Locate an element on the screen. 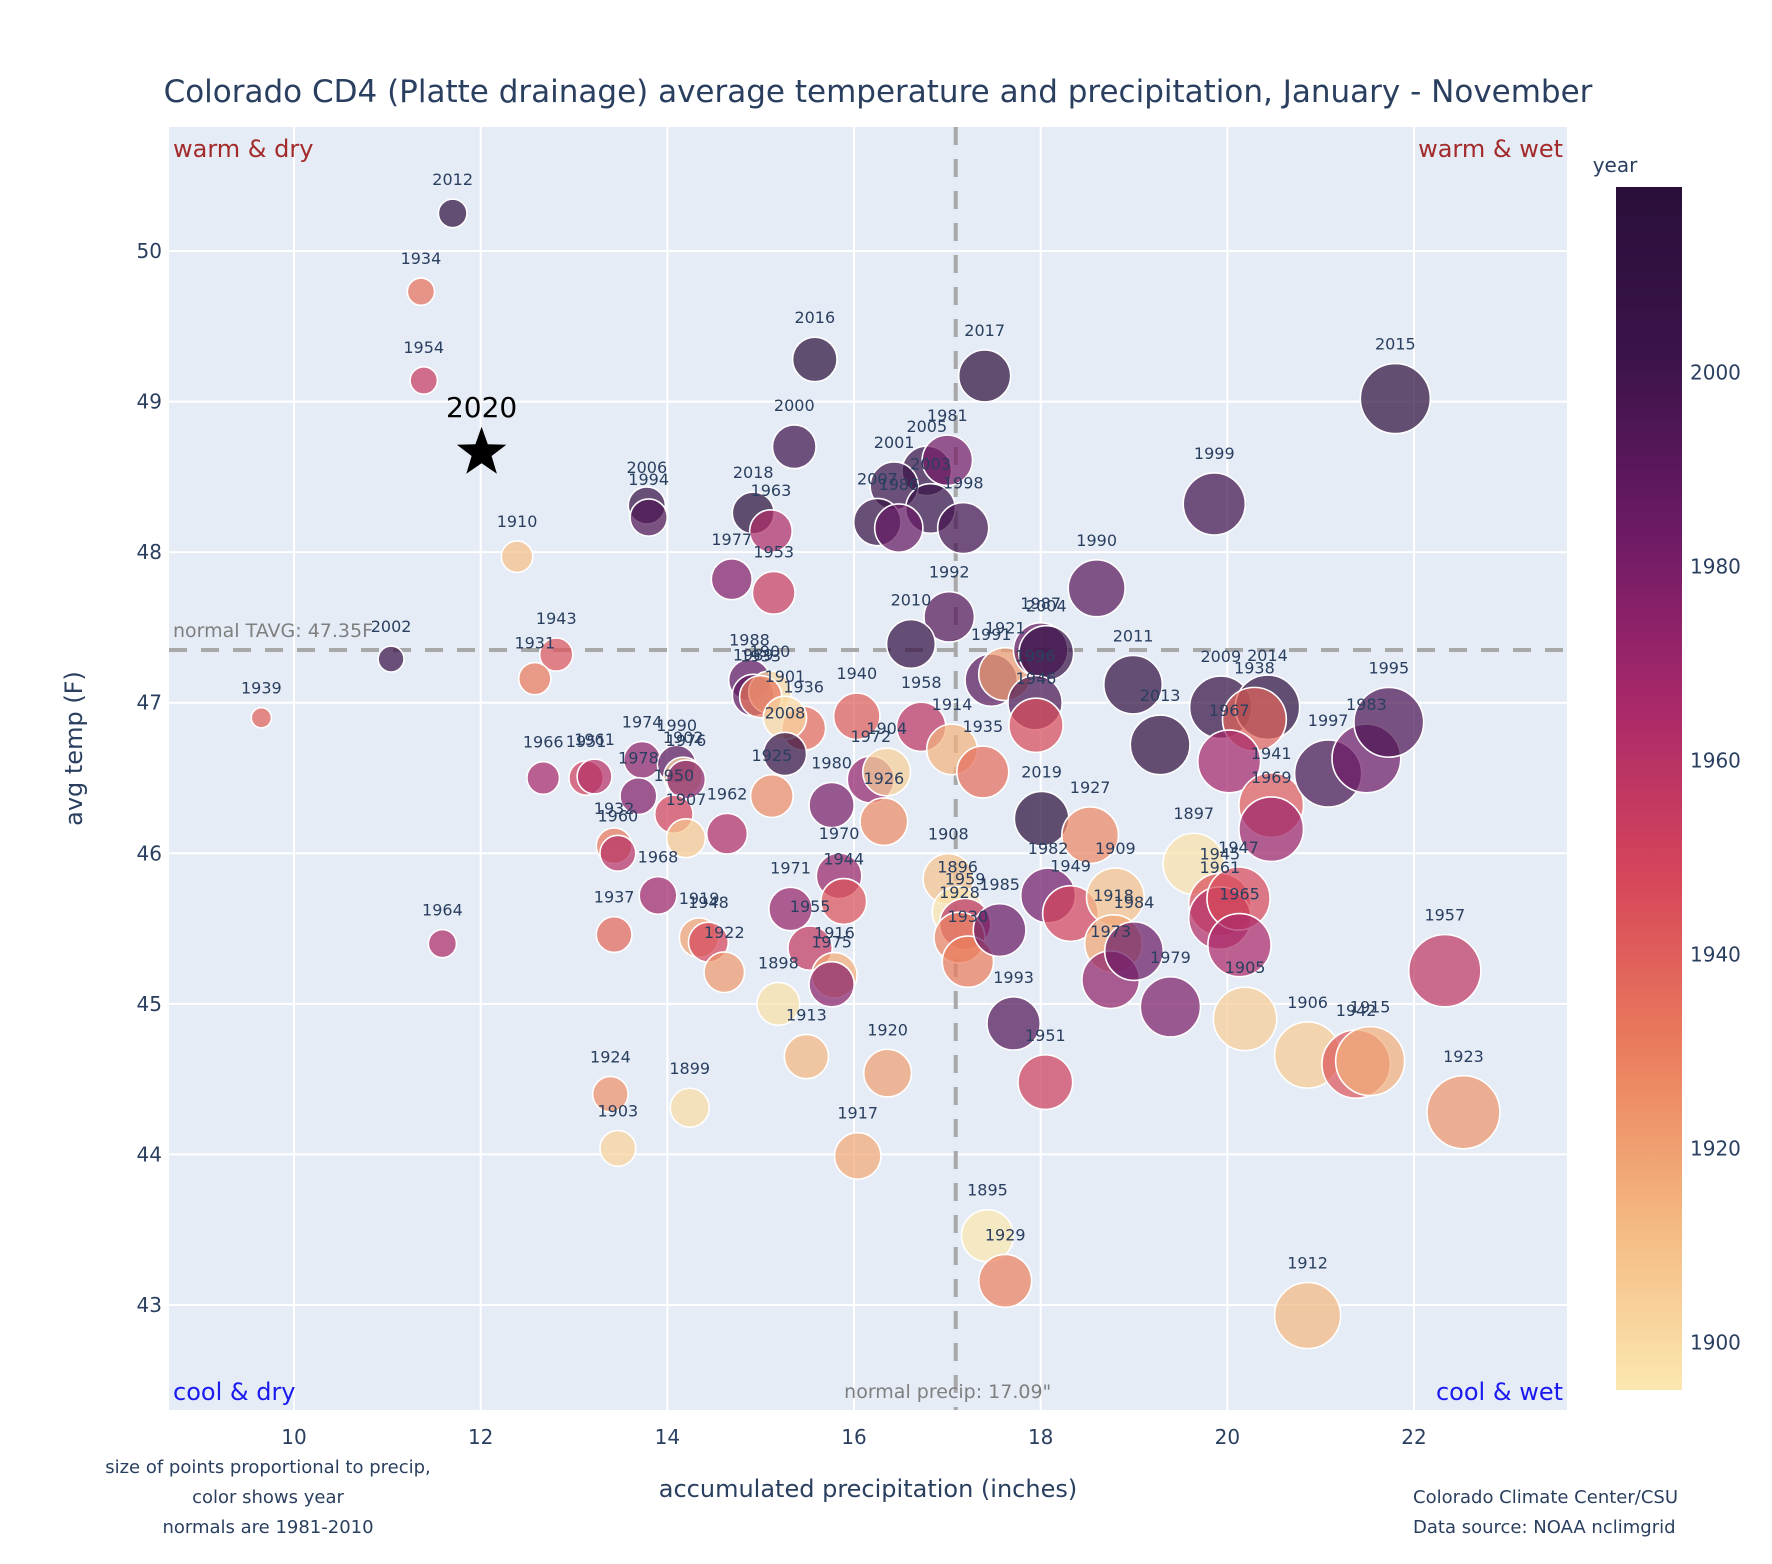 This screenshot has width=1772, height=1564. y-tick-label: 49 is located at coordinates (149, 402).